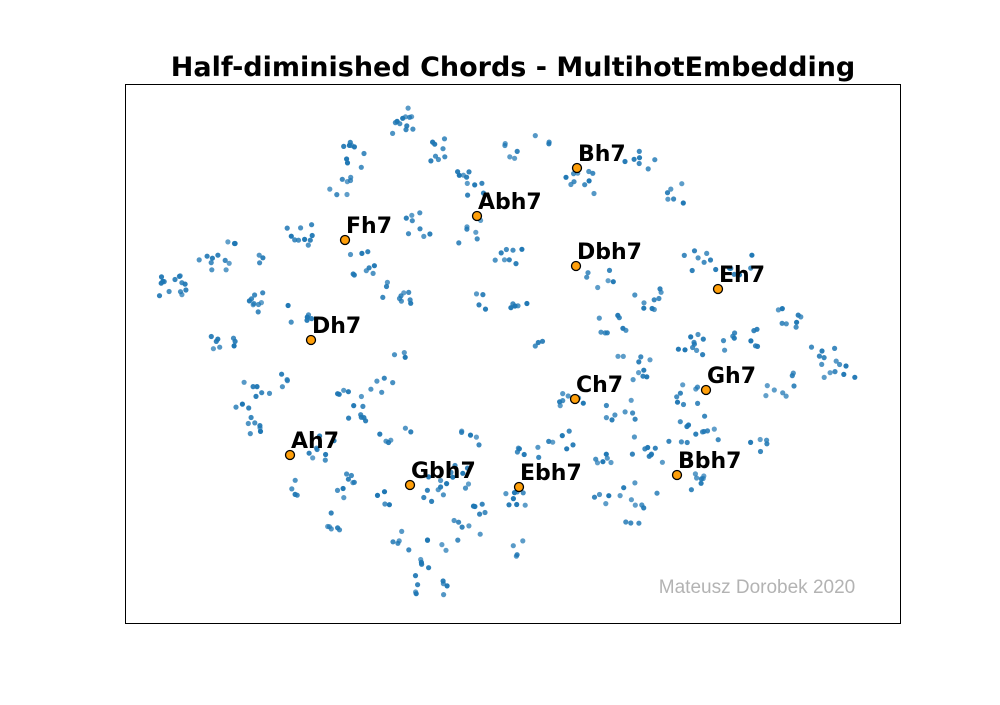 This screenshot has width=1000, height=705. I want to click on chord-label: Dh7, so click(336, 326).